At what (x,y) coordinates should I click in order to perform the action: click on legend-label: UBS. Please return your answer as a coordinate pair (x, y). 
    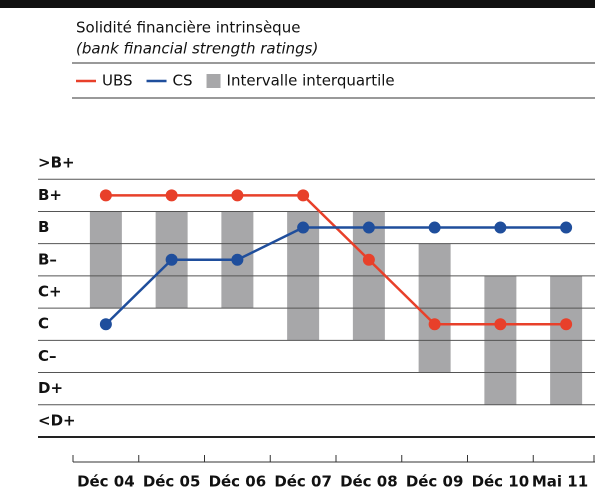
    Looking at the image, I should click on (117, 81).